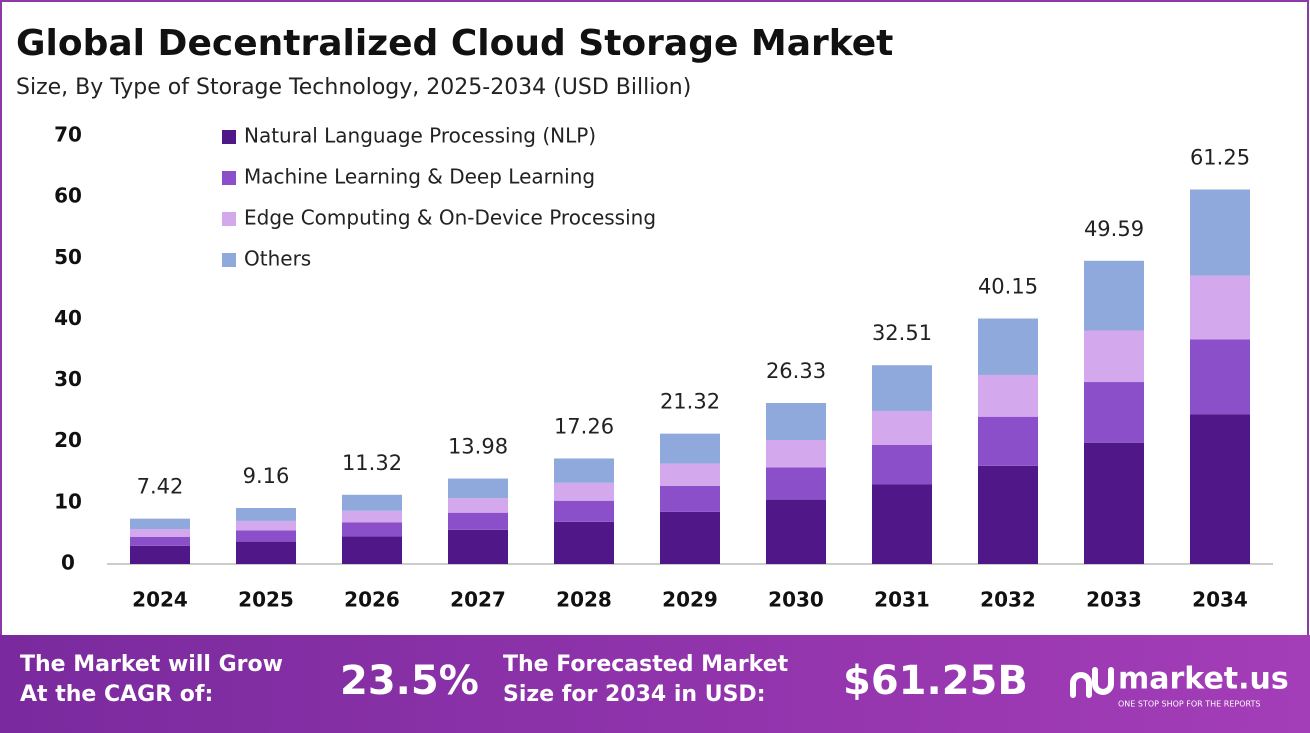 The width and height of the screenshot is (1310, 733). I want to click on logo-icon, so click(1092, 682).